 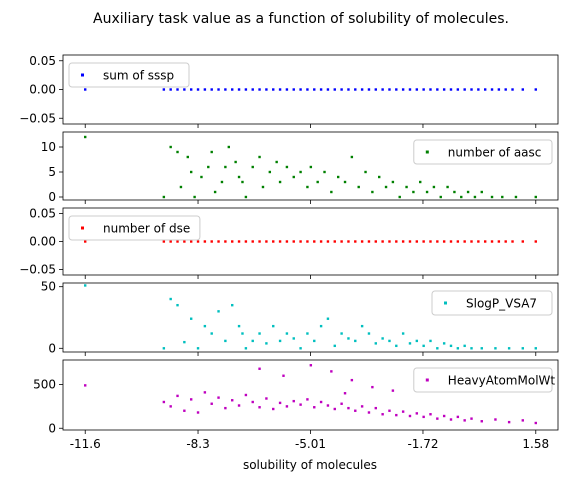 What do you see at coordinates (48, 147) in the screenshot?
I see `y-tick-label: 10` at bounding box center [48, 147].